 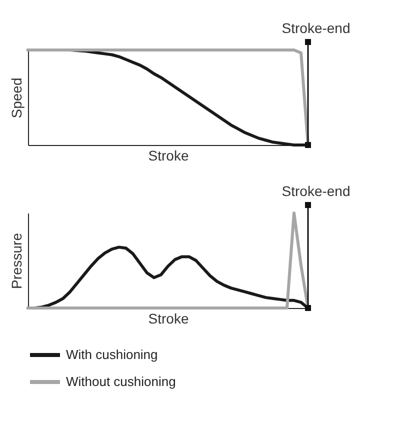 What do you see at coordinates (16, 261) in the screenshot?
I see `y-axis-title: Pressure` at bounding box center [16, 261].